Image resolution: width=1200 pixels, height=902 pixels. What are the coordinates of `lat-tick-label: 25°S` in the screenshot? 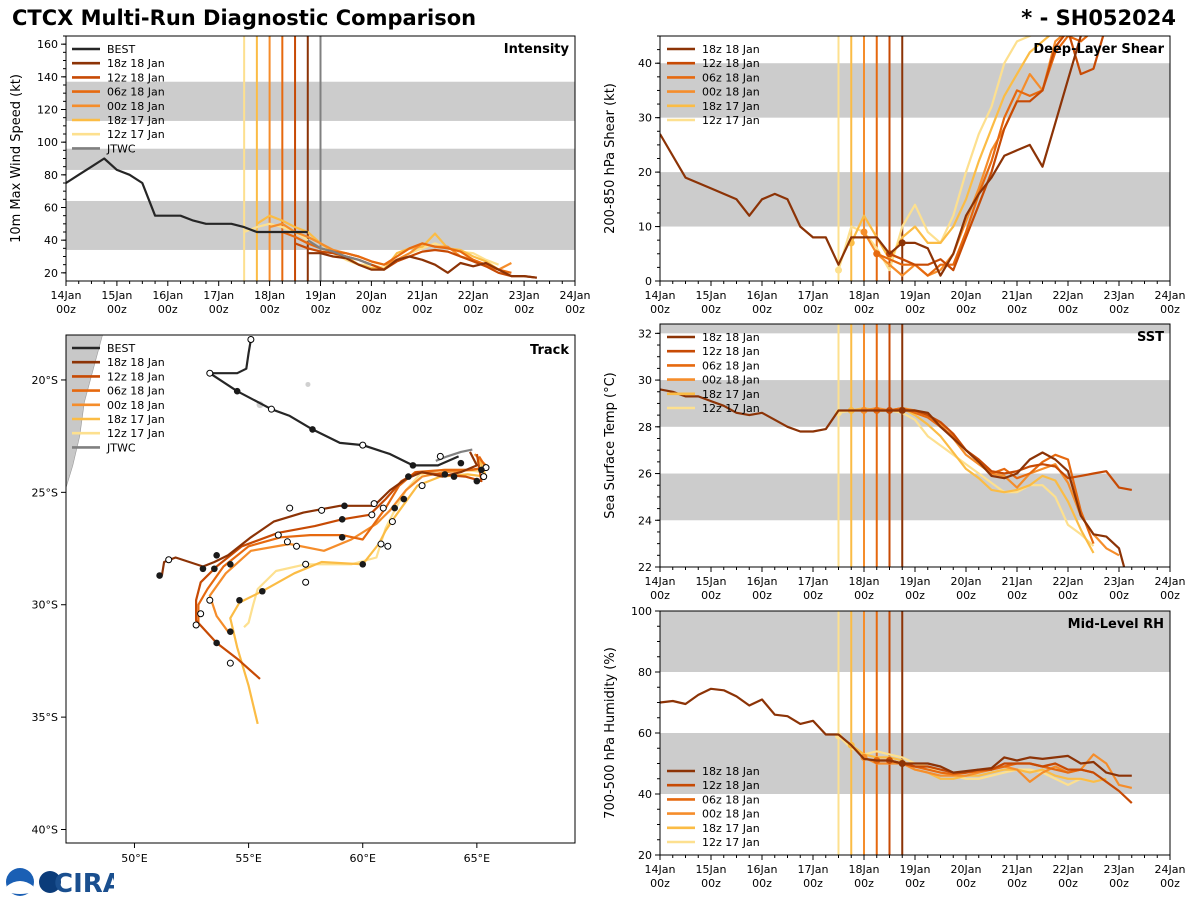 It's located at (45, 492).